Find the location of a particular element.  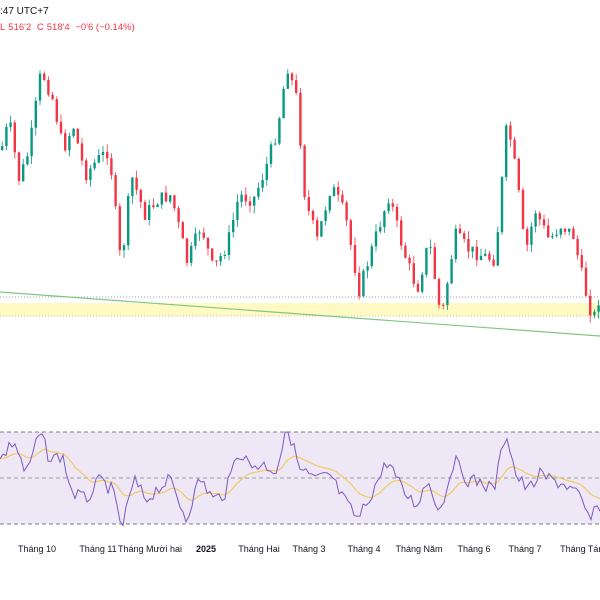

trendline is located at coordinates (300, 314).